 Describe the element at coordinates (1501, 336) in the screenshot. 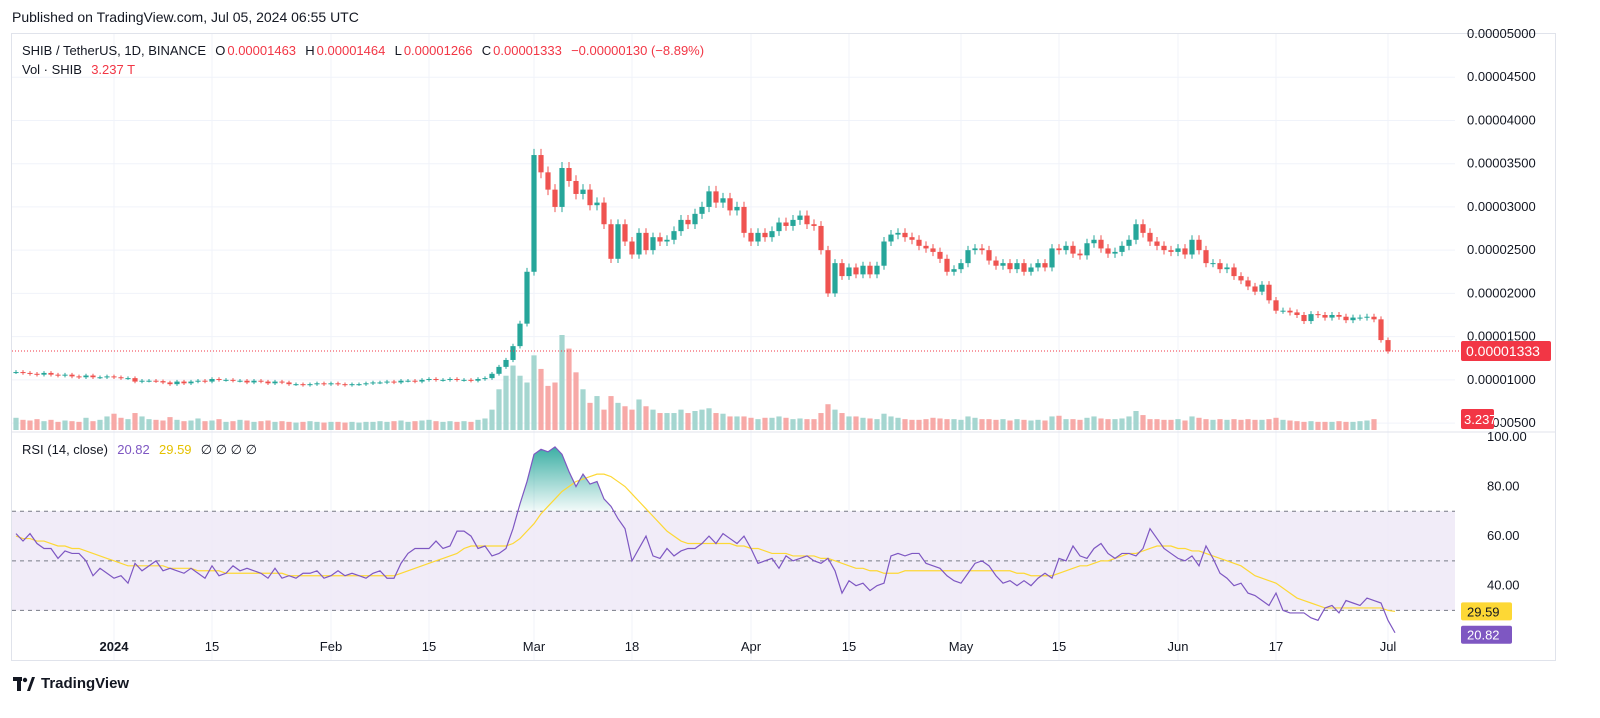

I see `price-axis-label: 0.00001500` at that location.